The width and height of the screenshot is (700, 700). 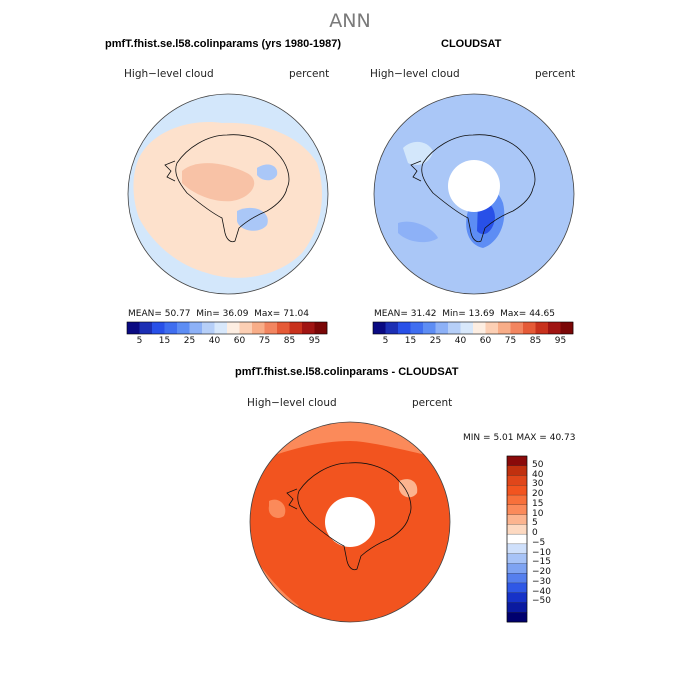 What do you see at coordinates (410, 341) in the screenshot?
I see `panel2-colorbar-tick-label: 15` at bounding box center [410, 341].